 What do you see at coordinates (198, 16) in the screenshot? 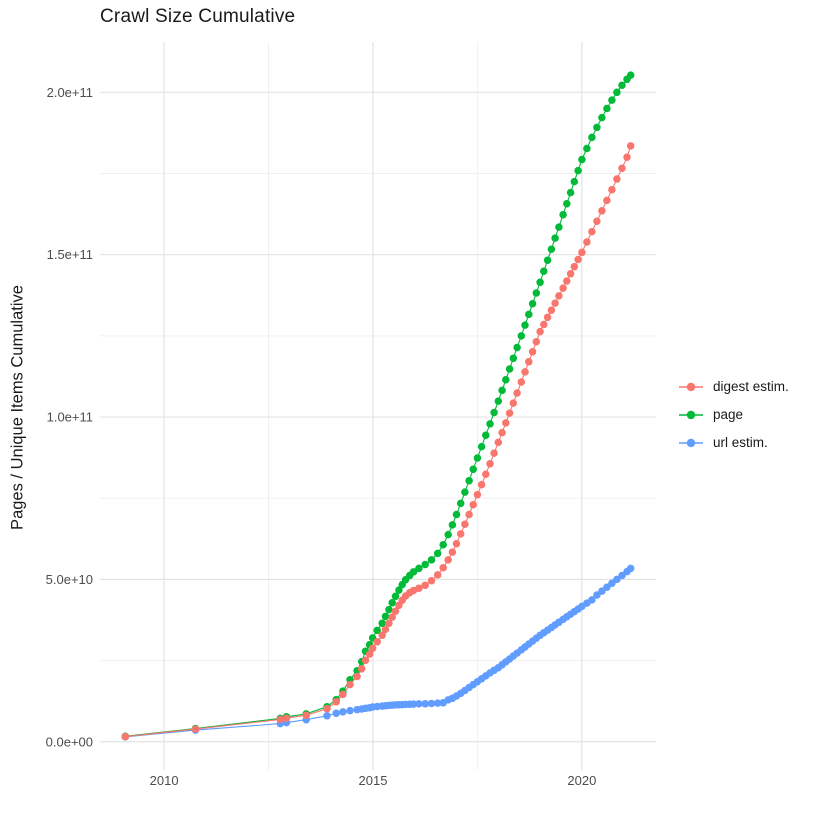
I see `chart-title: Crawl Size Cumulative` at bounding box center [198, 16].